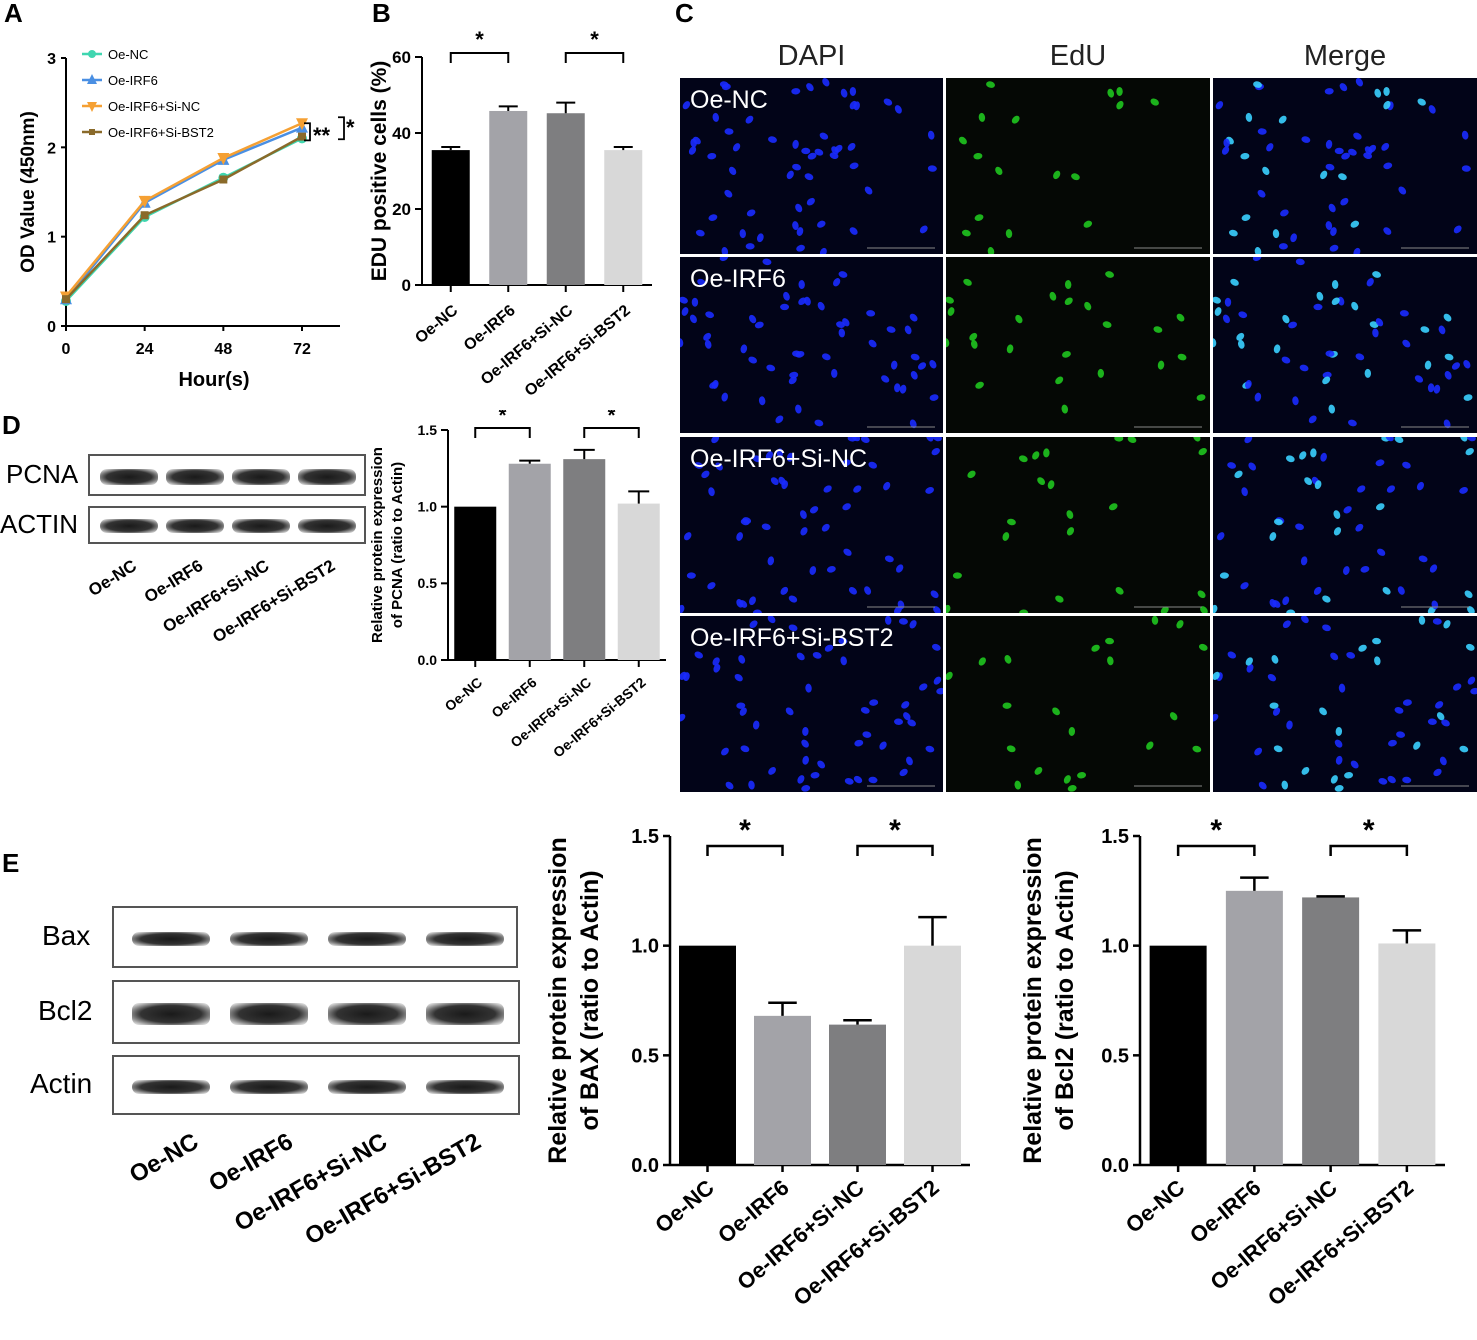 The width and height of the screenshot is (1477, 1340). I want to click on y-tick-label: 1.0, so click(428, 507).